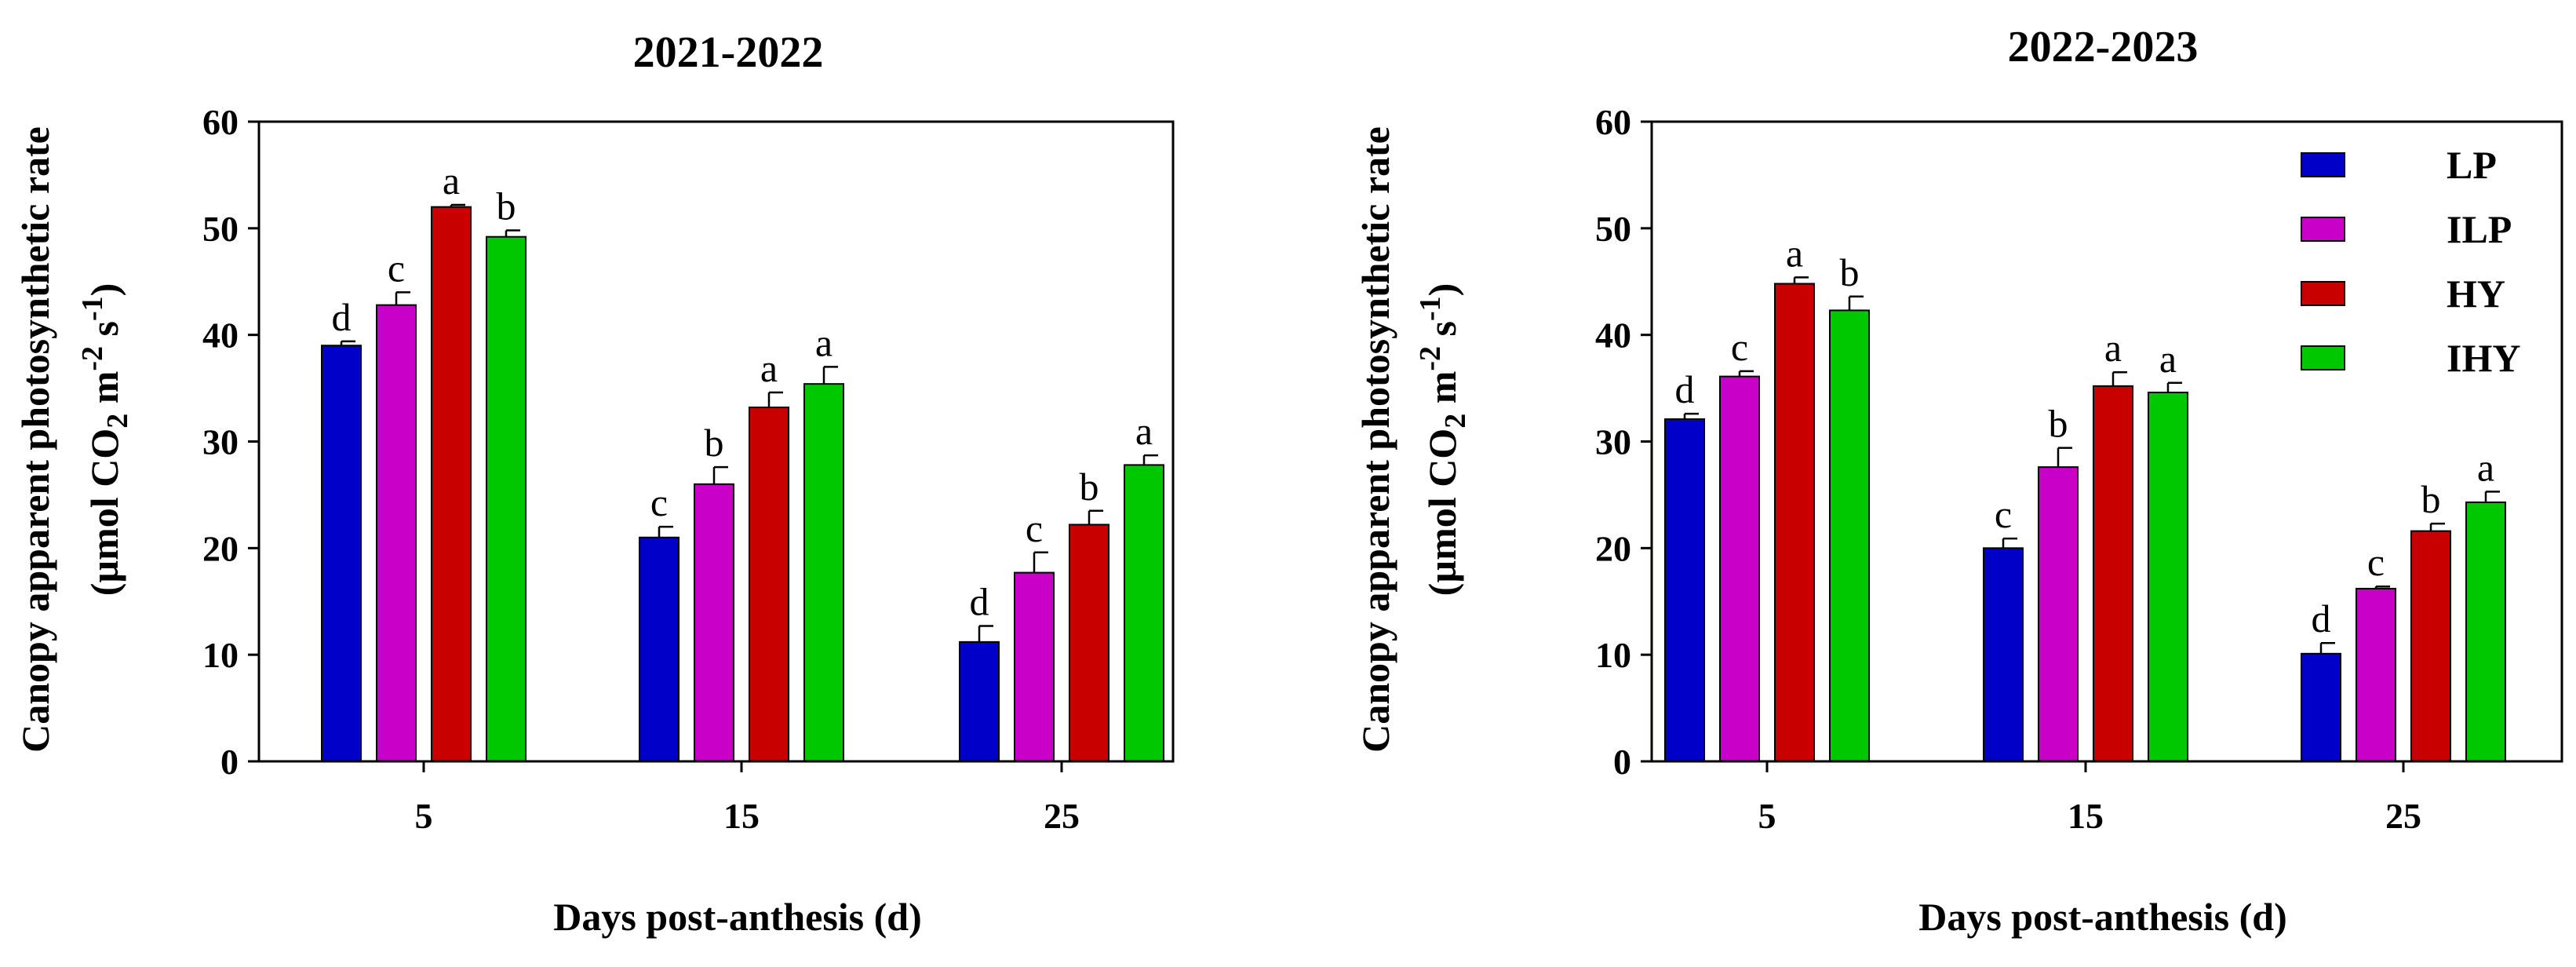  Describe the element at coordinates (2103, 47) in the screenshot. I see `chart-title: 2022-2023` at that location.